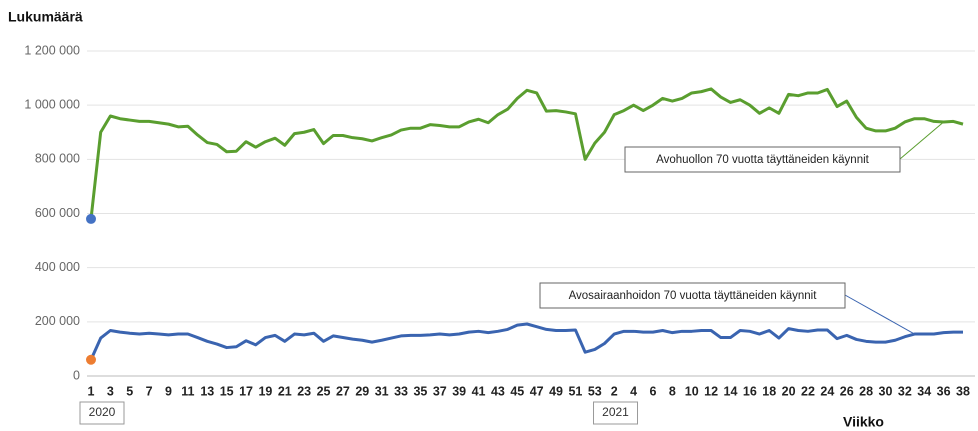  Describe the element at coordinates (343, 391) in the screenshot. I see `x-tick-label: 27` at that location.